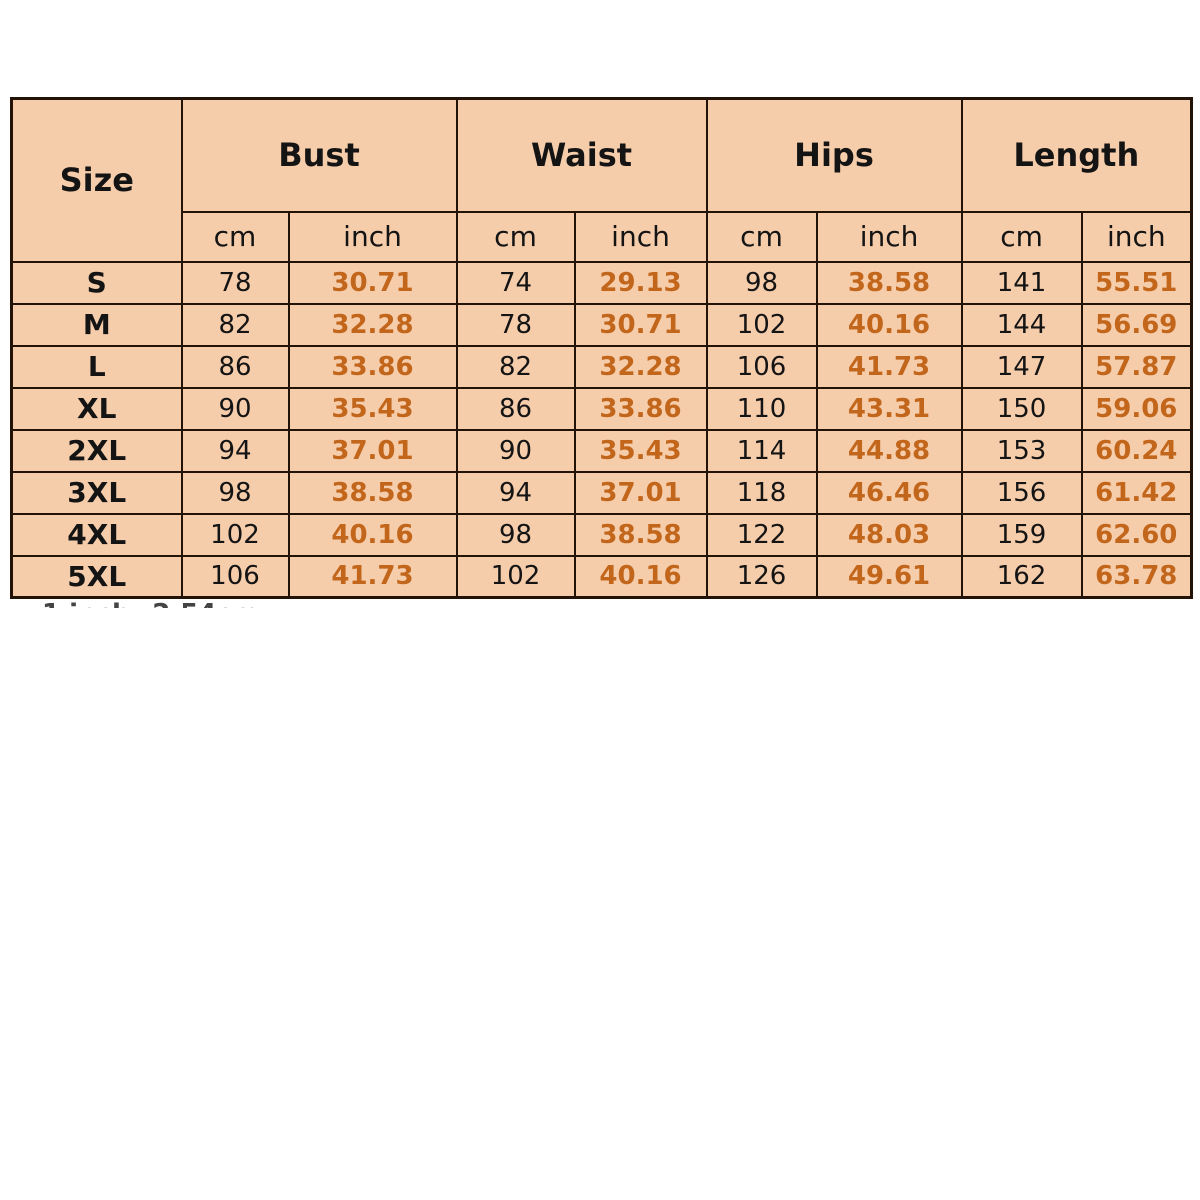 The width and height of the screenshot is (1200, 1200). What do you see at coordinates (515, 408) in the screenshot?
I see `waist-cm-cell: 86` at bounding box center [515, 408].